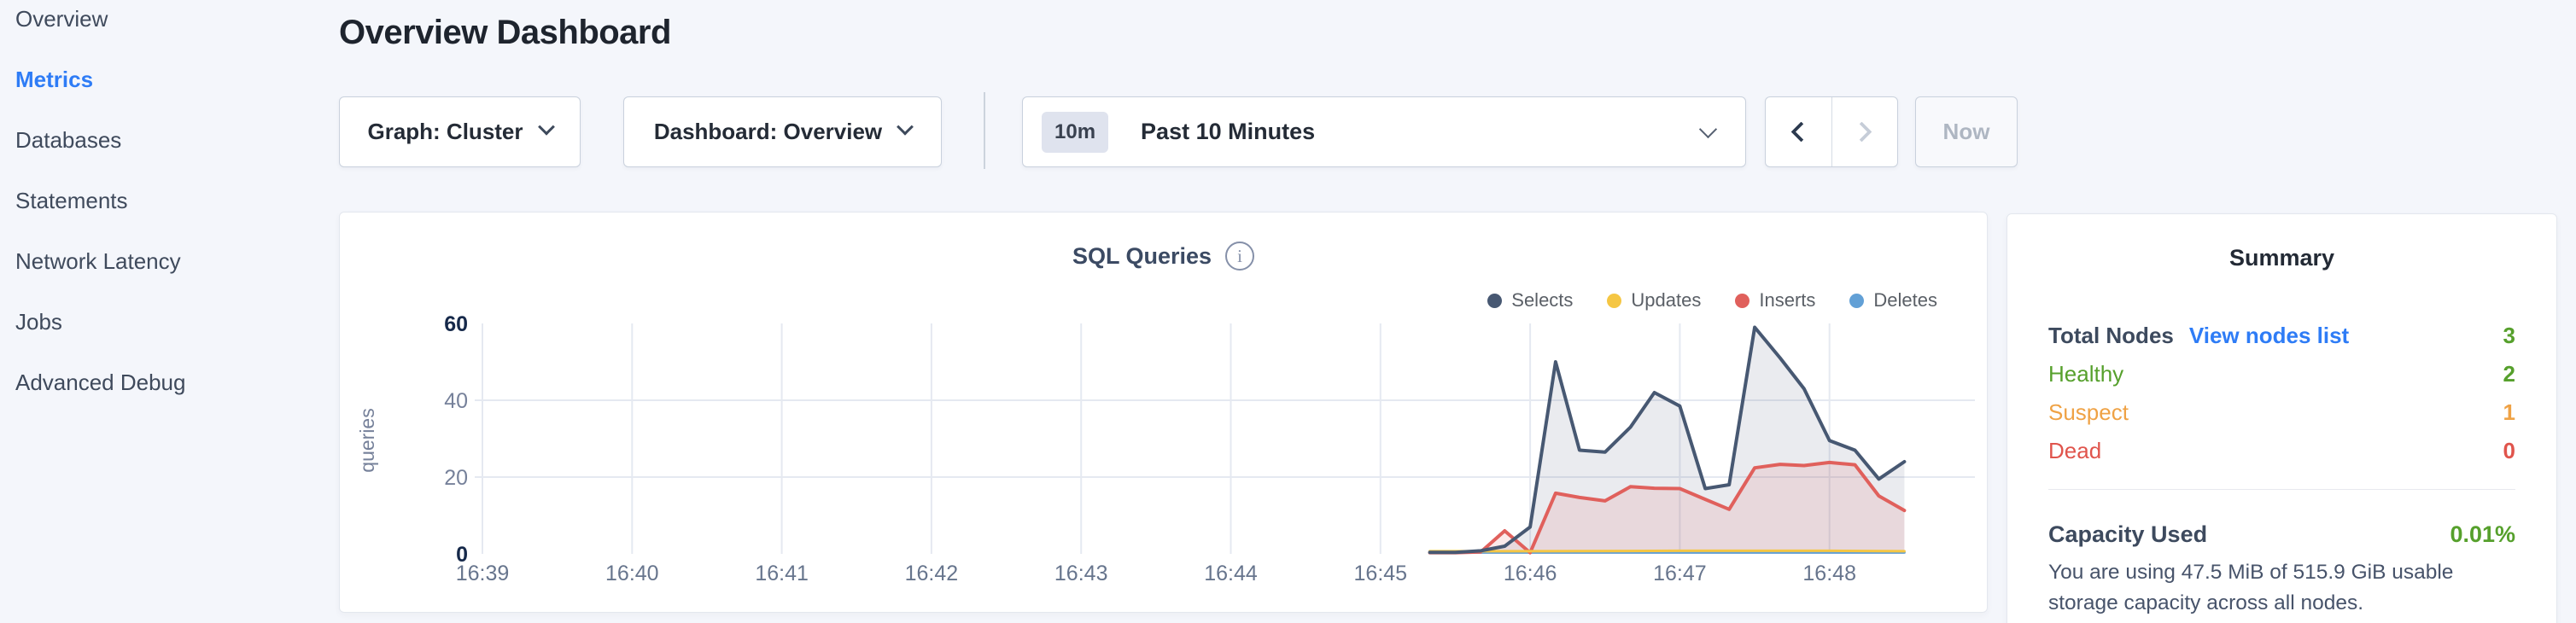 The height and width of the screenshot is (623, 2576). What do you see at coordinates (2281, 412) in the screenshot?
I see `summary-row-suspect: Suspect 1` at bounding box center [2281, 412].